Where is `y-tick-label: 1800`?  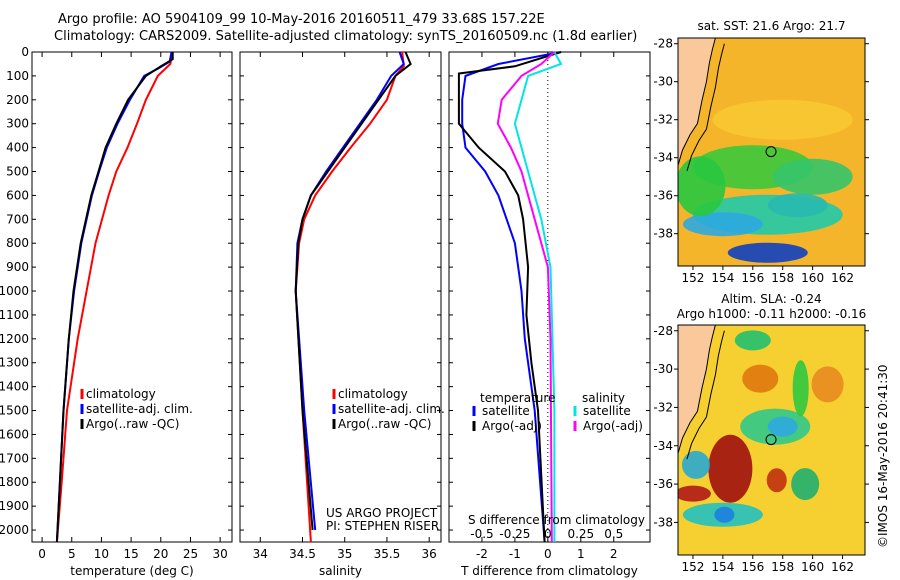
y-tick-label: 1800 is located at coordinates (14, 482).